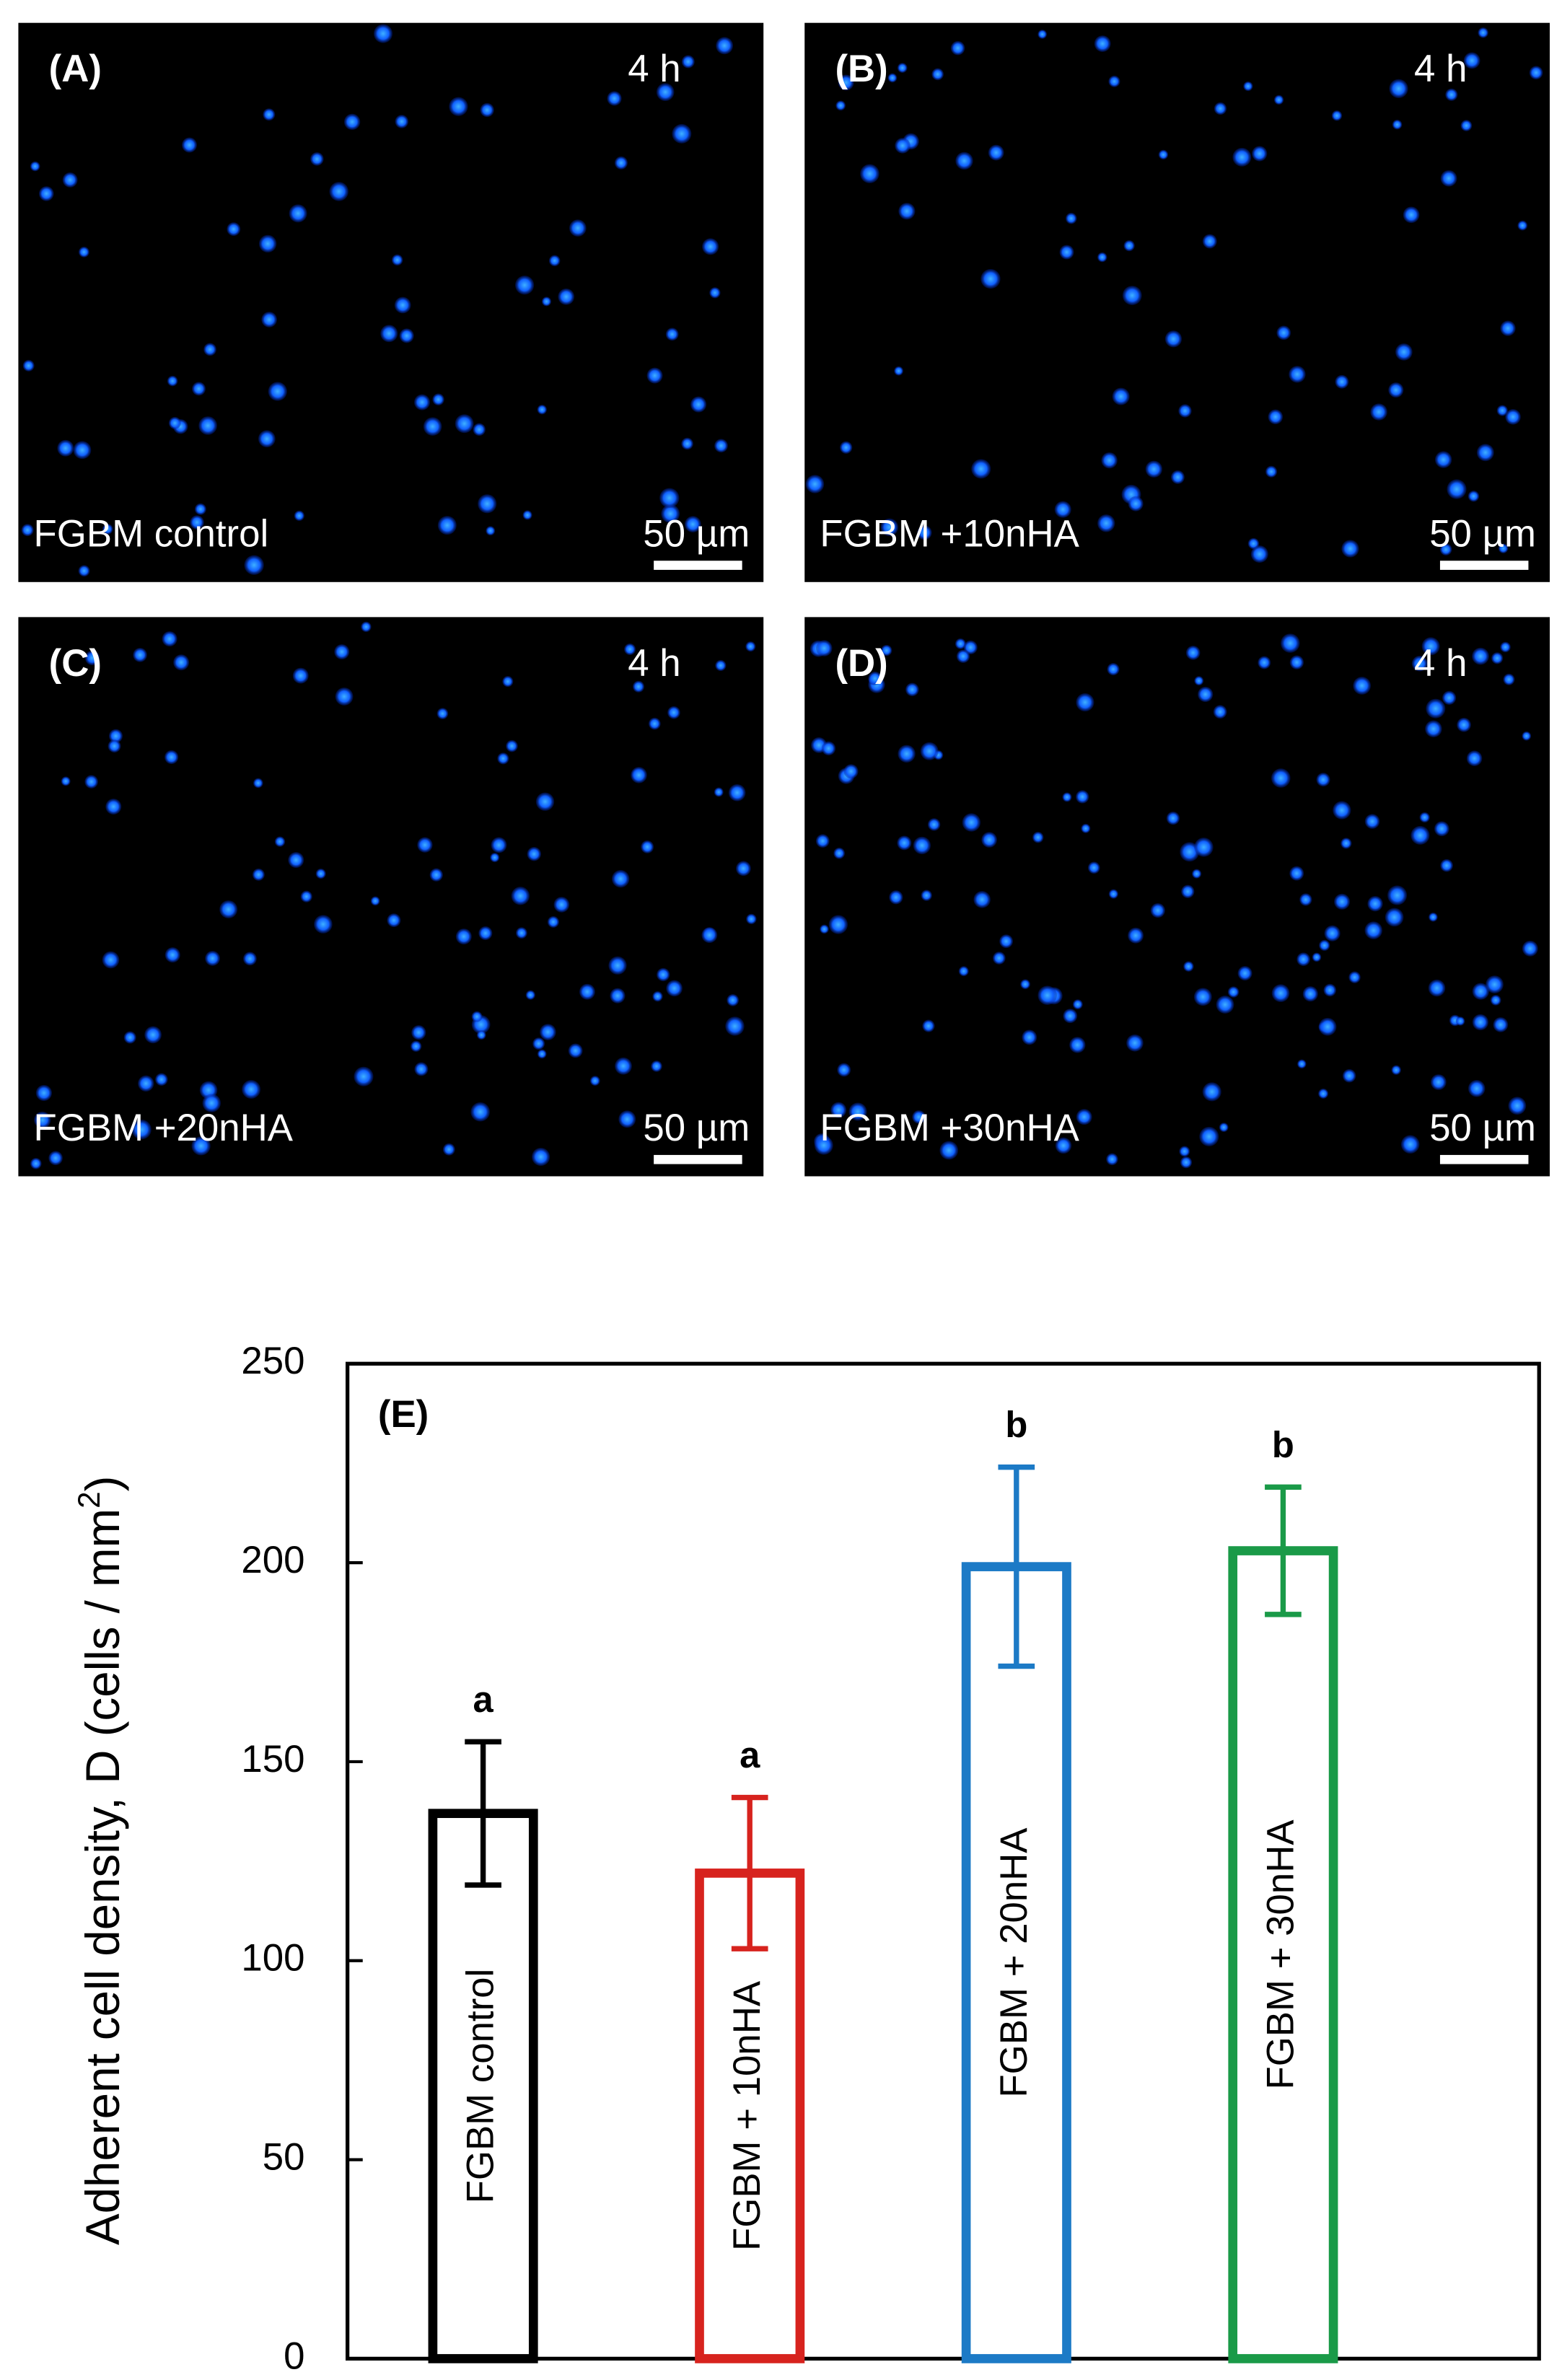 This screenshot has height=2380, width=1562. I want to click on significance-letter: b, so click(1016, 1424).